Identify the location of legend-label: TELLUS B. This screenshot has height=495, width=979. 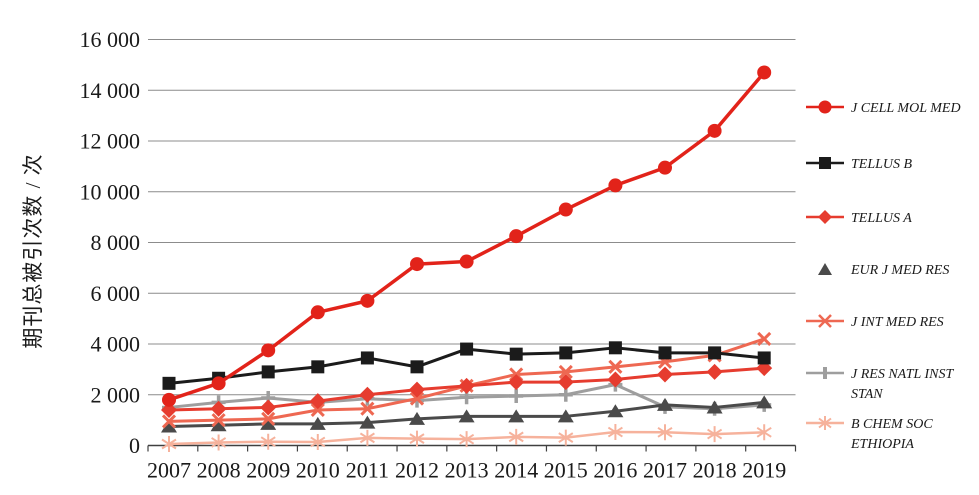
(882, 164).